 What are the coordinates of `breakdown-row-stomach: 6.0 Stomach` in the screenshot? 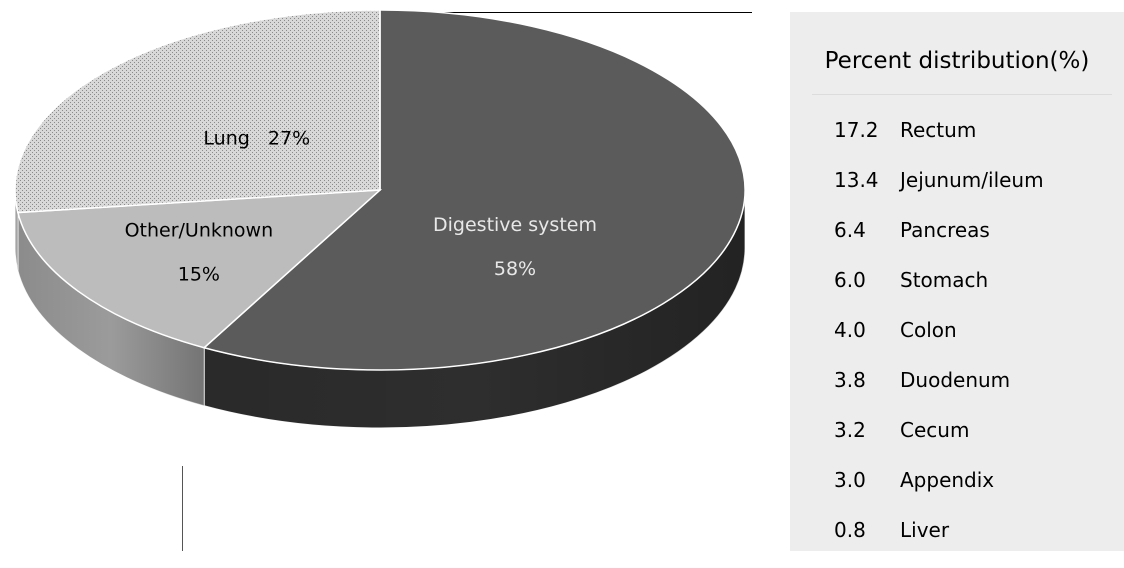 It's located at (957, 293).